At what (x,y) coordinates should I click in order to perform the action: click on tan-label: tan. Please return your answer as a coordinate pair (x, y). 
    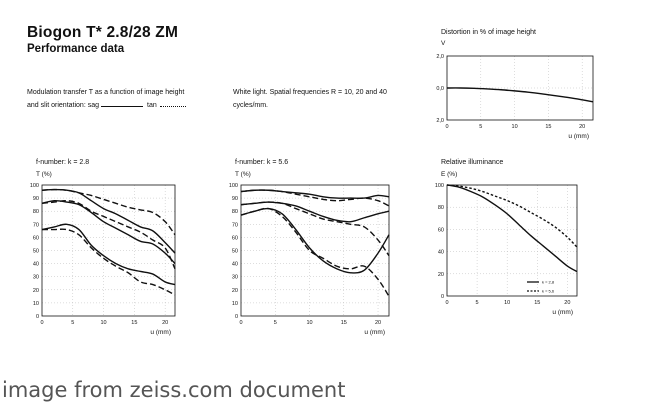
    Looking at the image, I should click on (152, 105).